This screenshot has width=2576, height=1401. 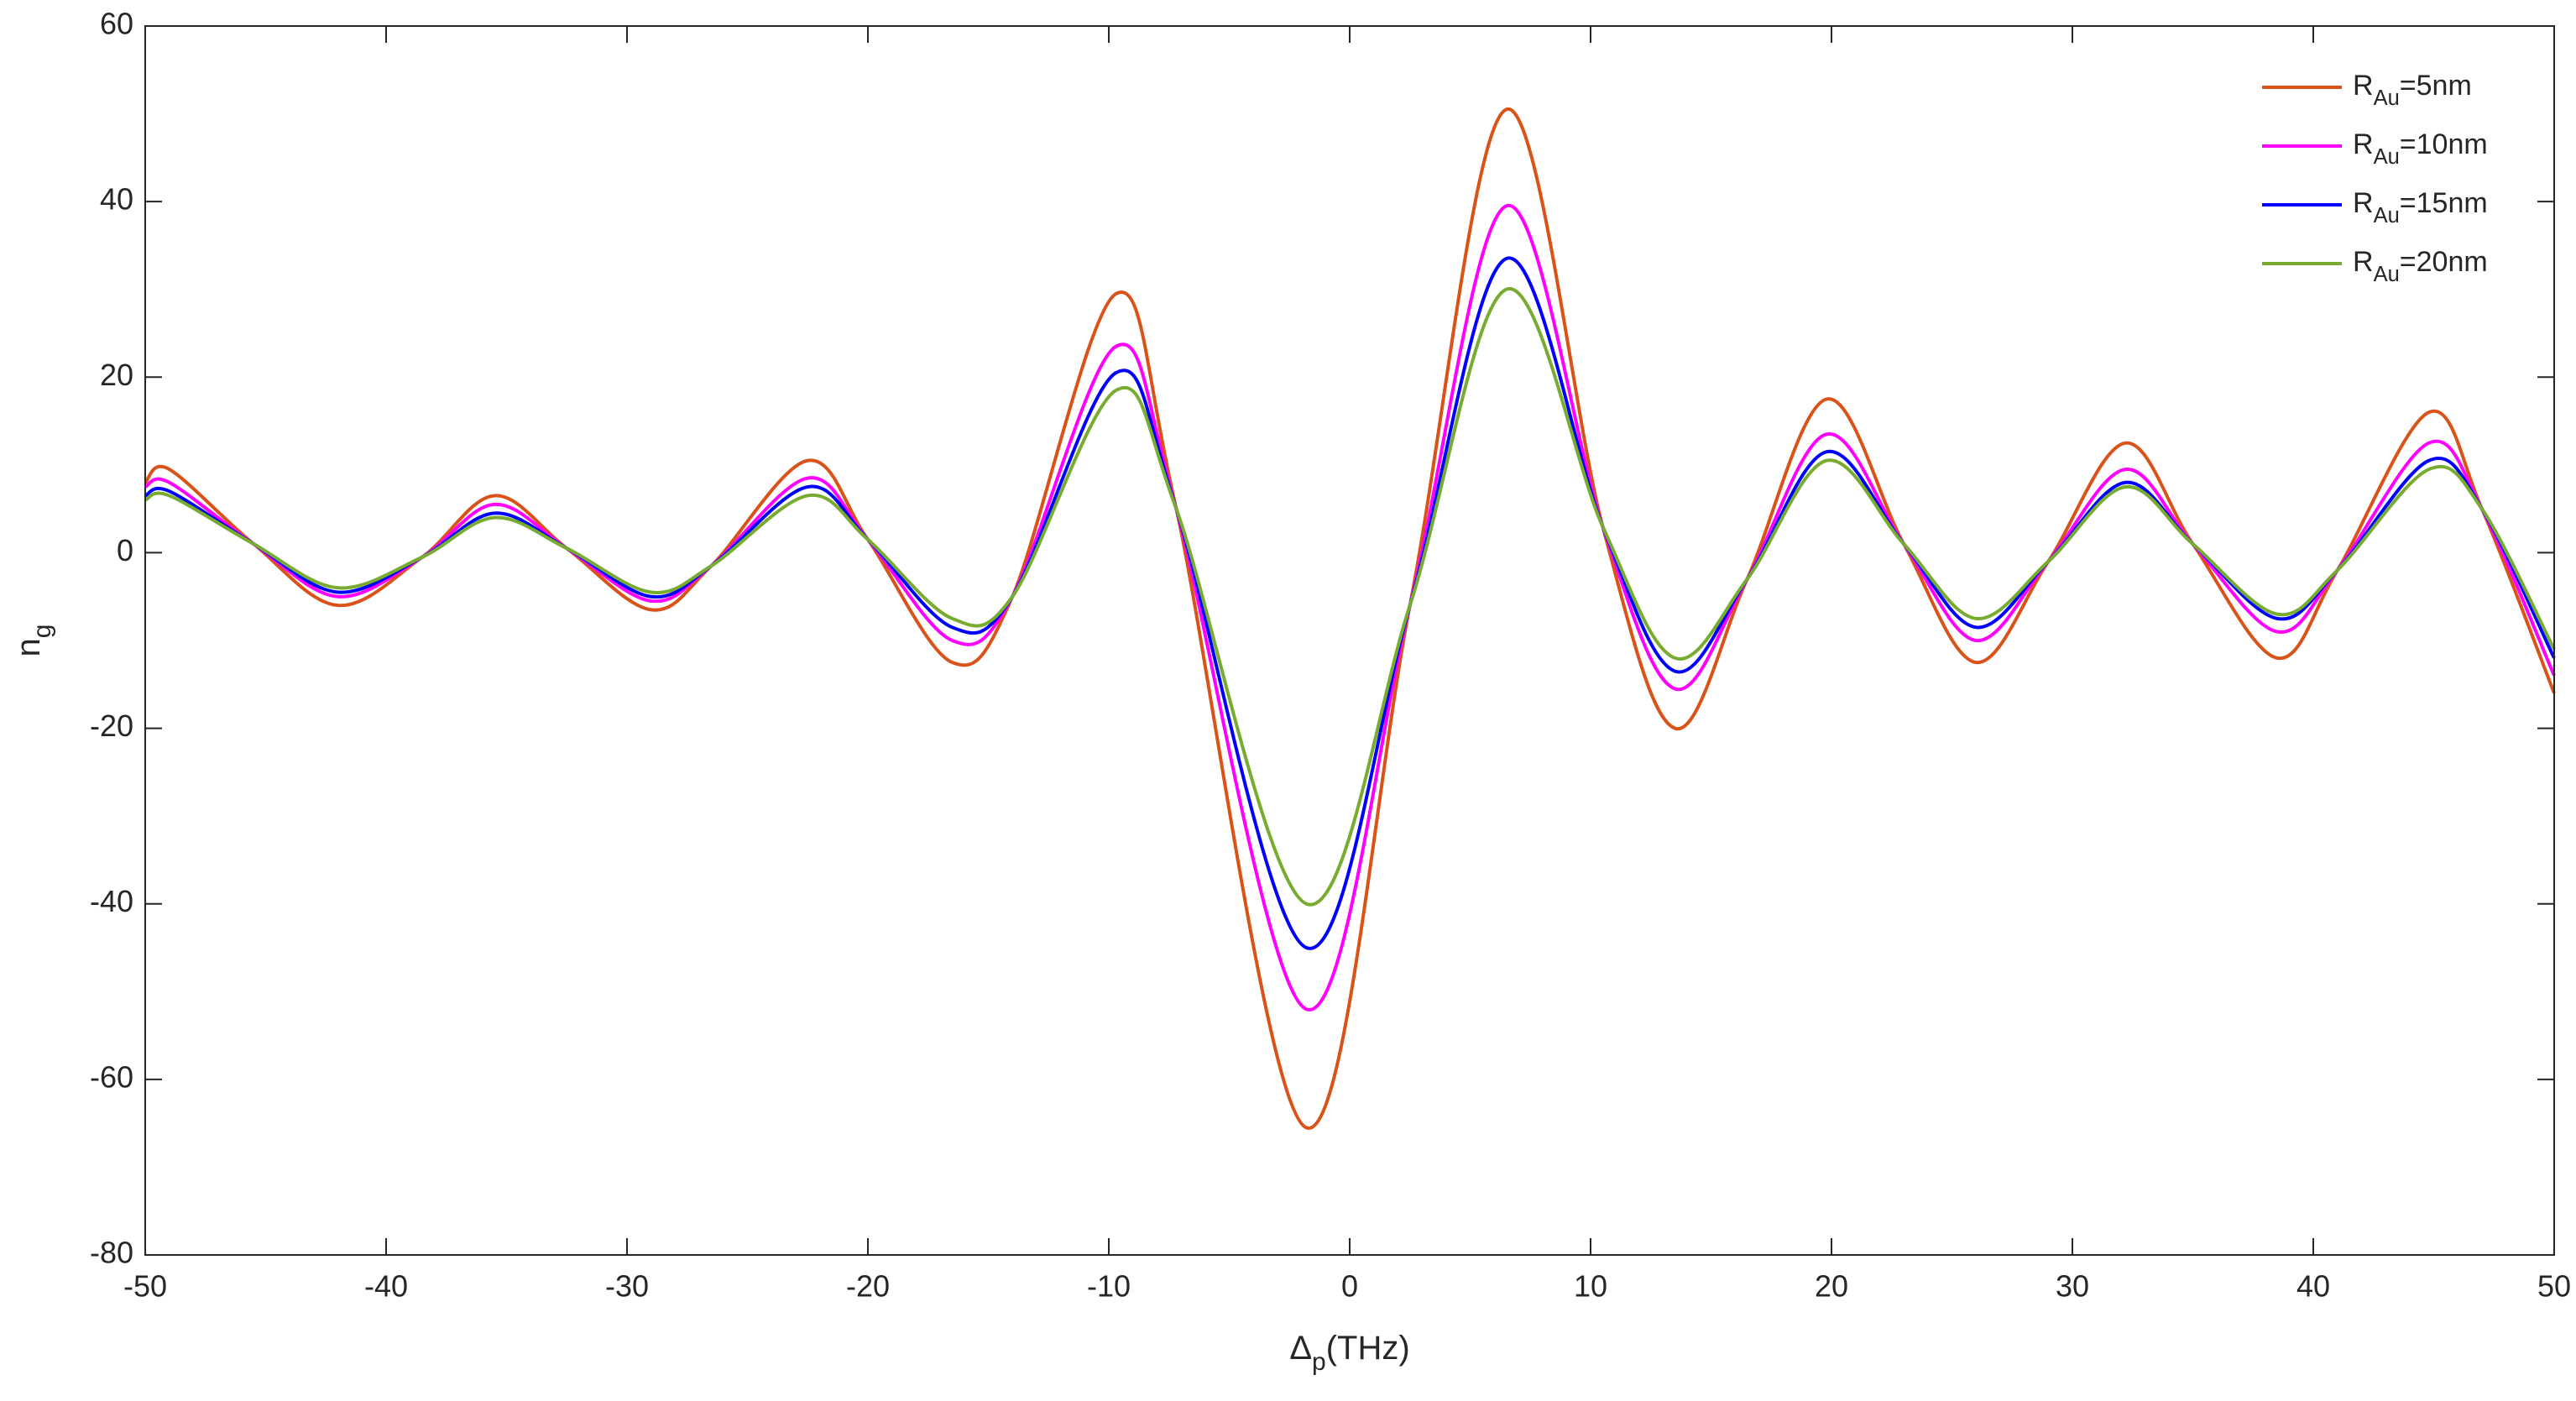 What do you see at coordinates (2420, 266) in the screenshot?
I see `legend-label: RAu=20nm` at bounding box center [2420, 266].